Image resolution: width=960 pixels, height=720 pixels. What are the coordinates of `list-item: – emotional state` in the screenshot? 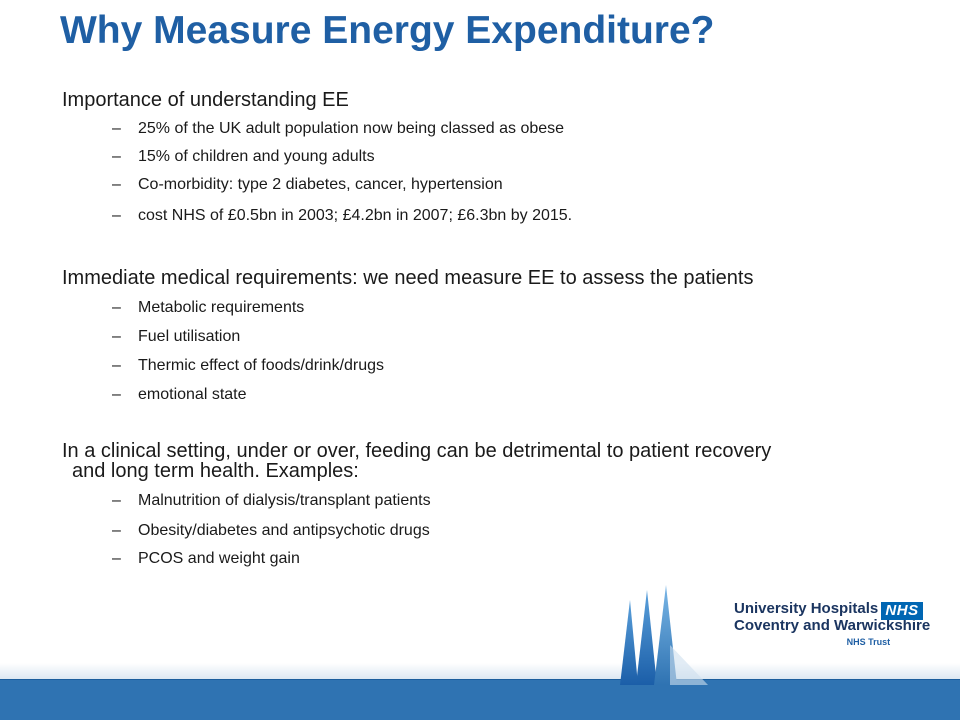 It's located at (248, 395).